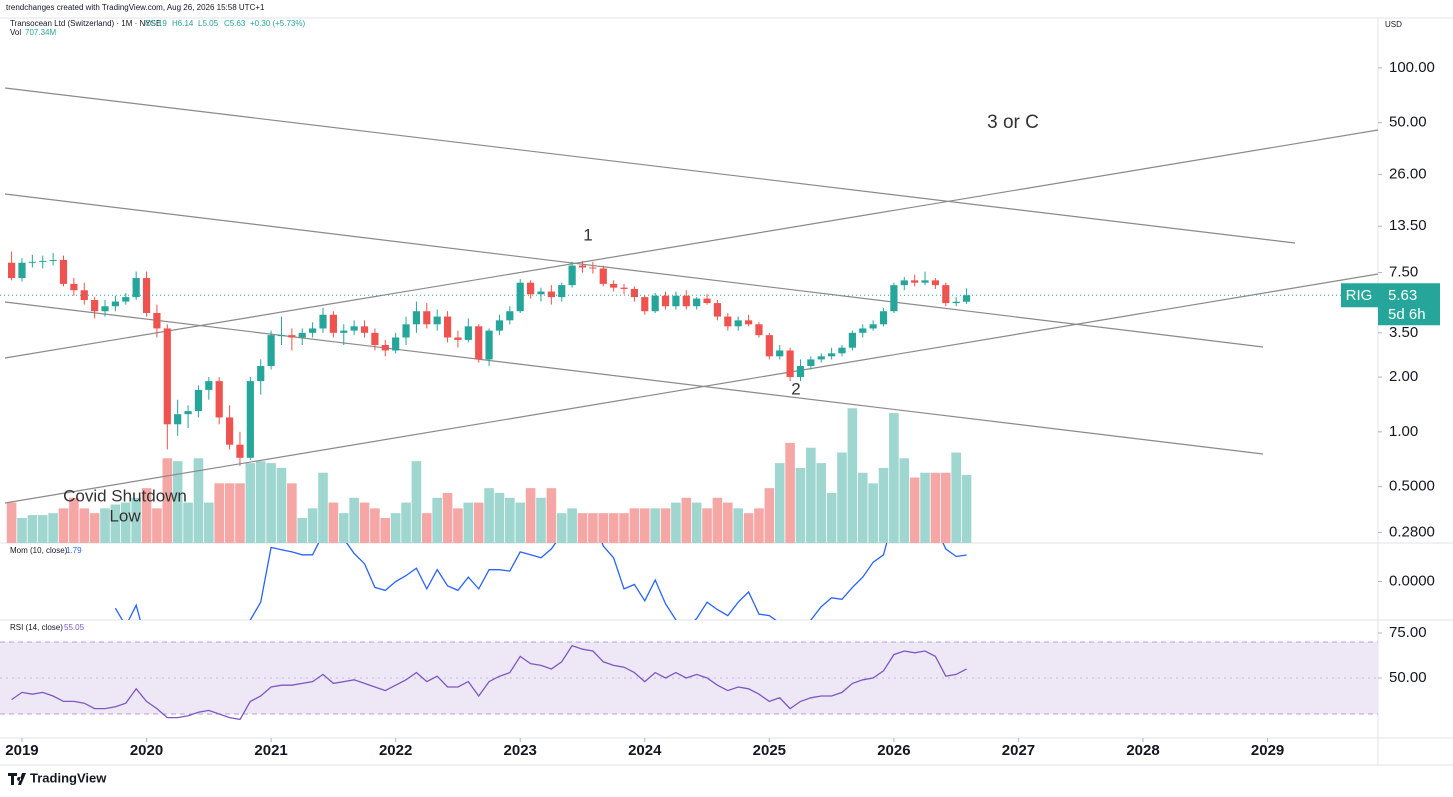 The width and height of the screenshot is (1453, 797). Describe the element at coordinates (1408, 677) in the screenshot. I see `y-tick-label: 50.00` at that location.